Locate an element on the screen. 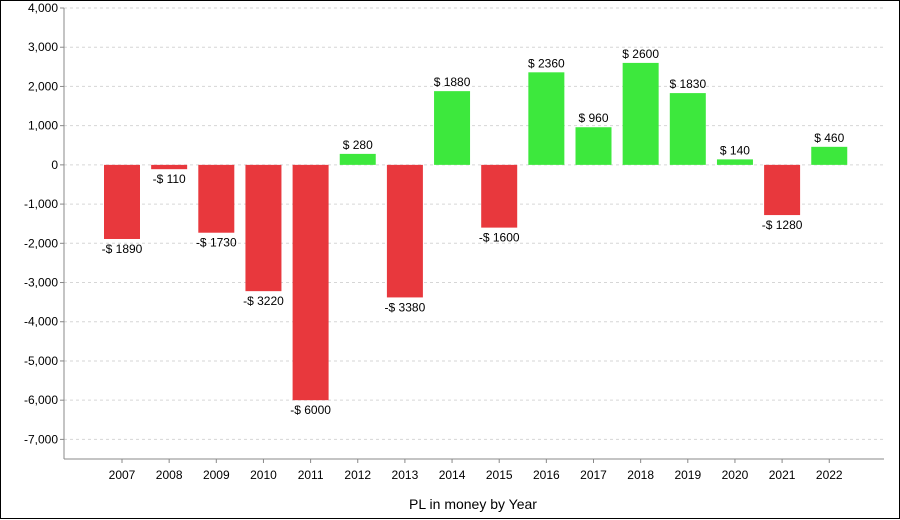 The image size is (900, 520). bar-2016 is located at coordinates (546, 118).